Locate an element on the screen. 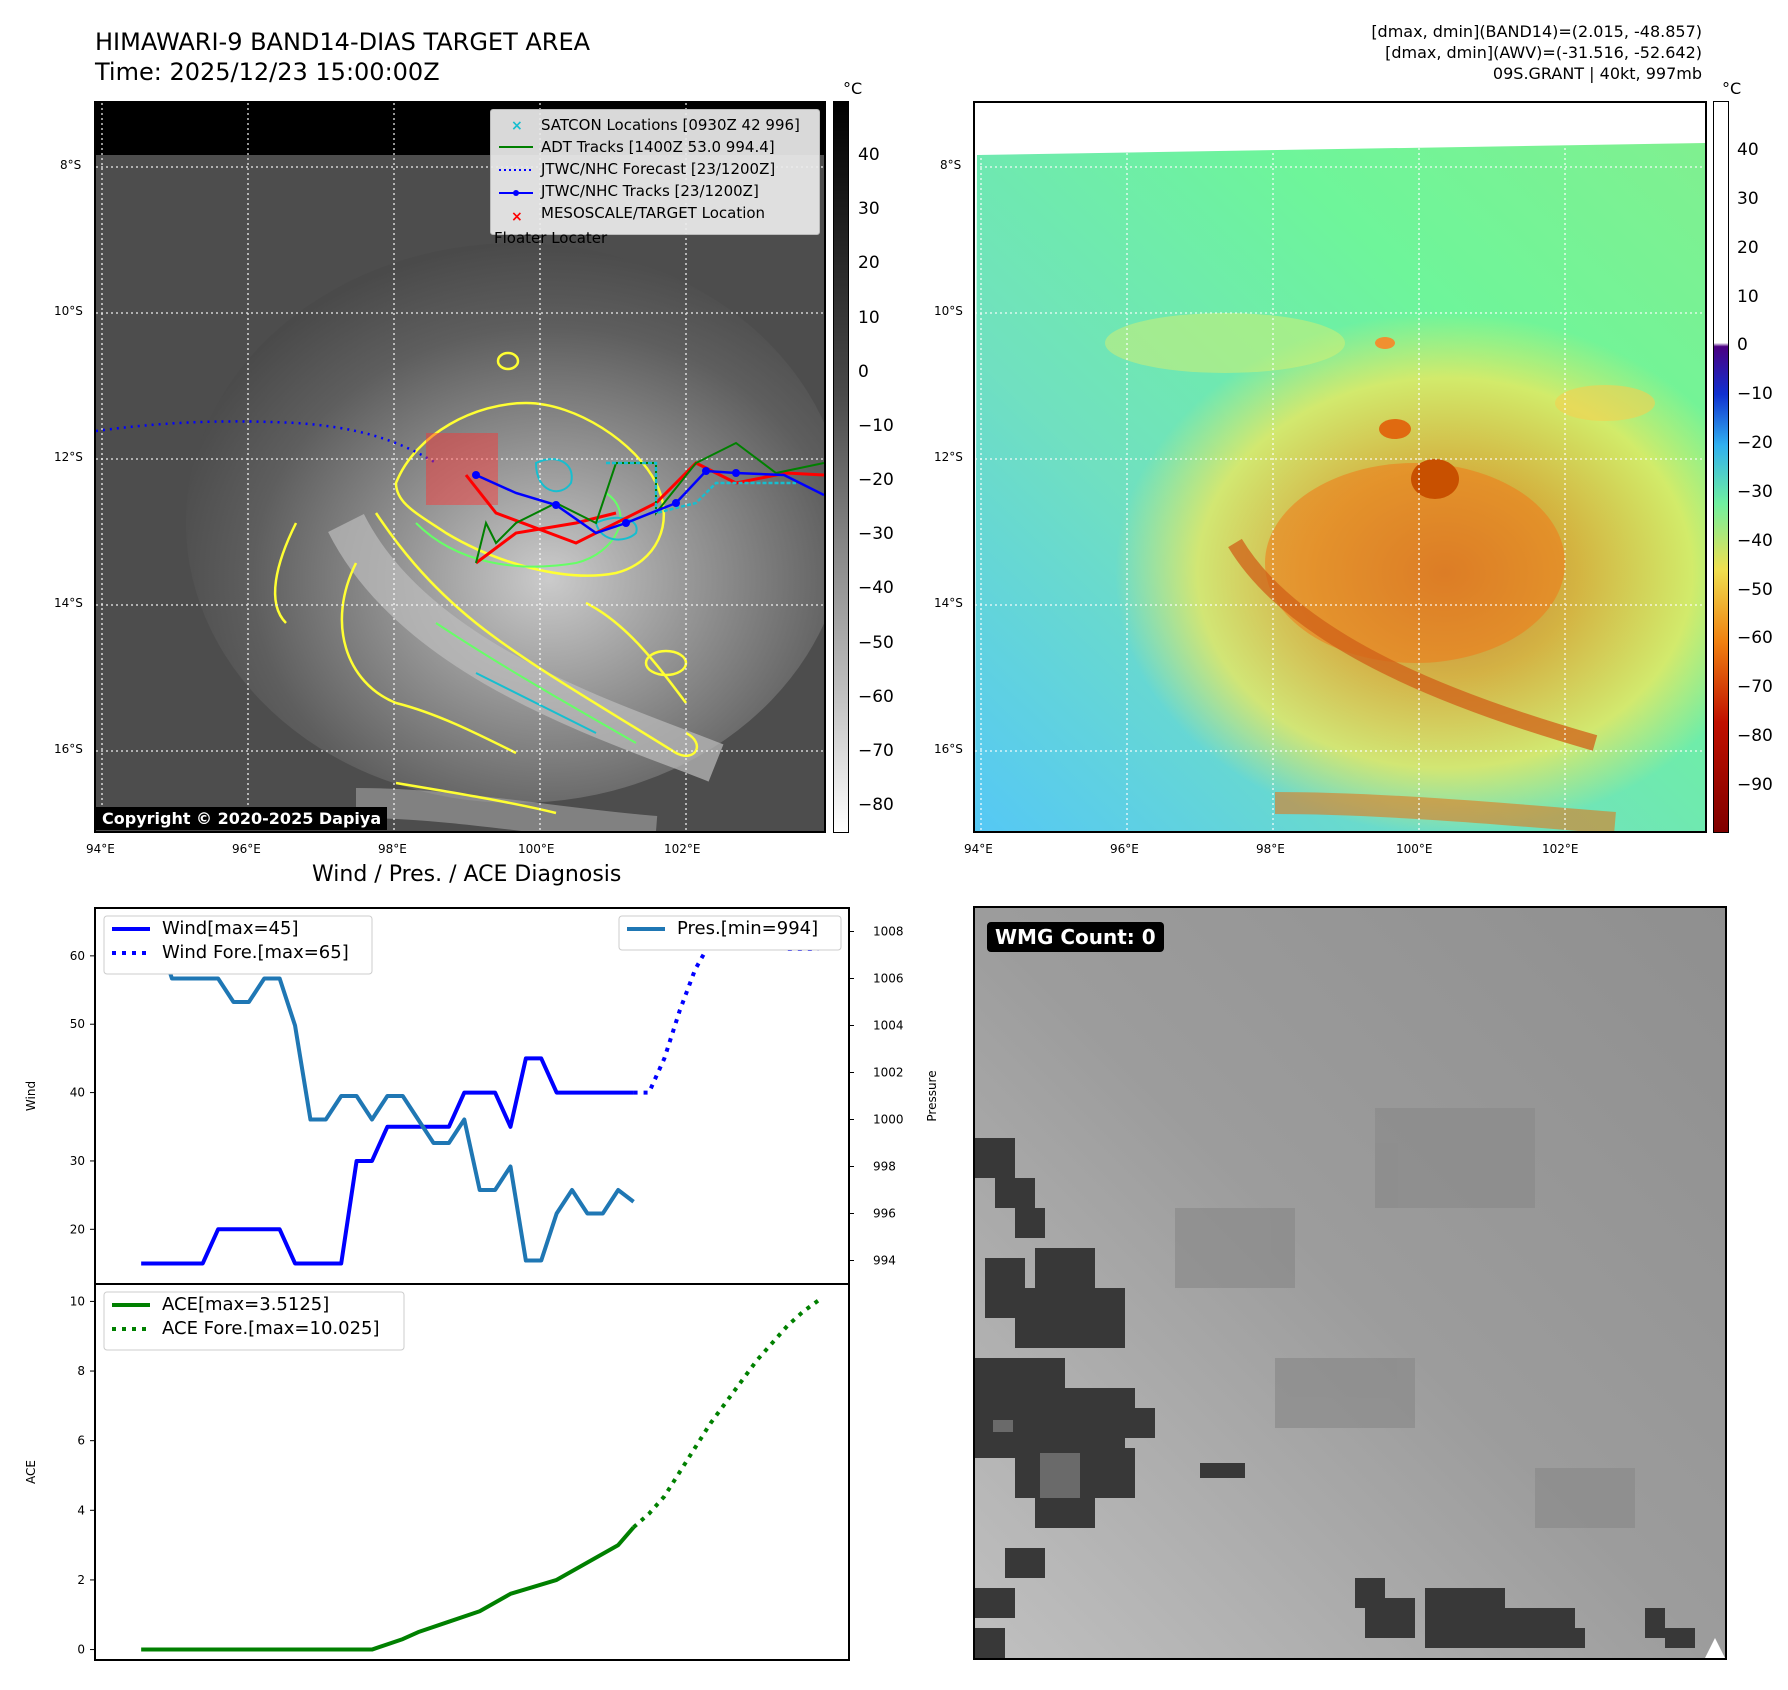 Image resolution: width=1788 pixels, height=1690 pixels. pressure-tick-label: 1004 is located at coordinates (888, 1026).